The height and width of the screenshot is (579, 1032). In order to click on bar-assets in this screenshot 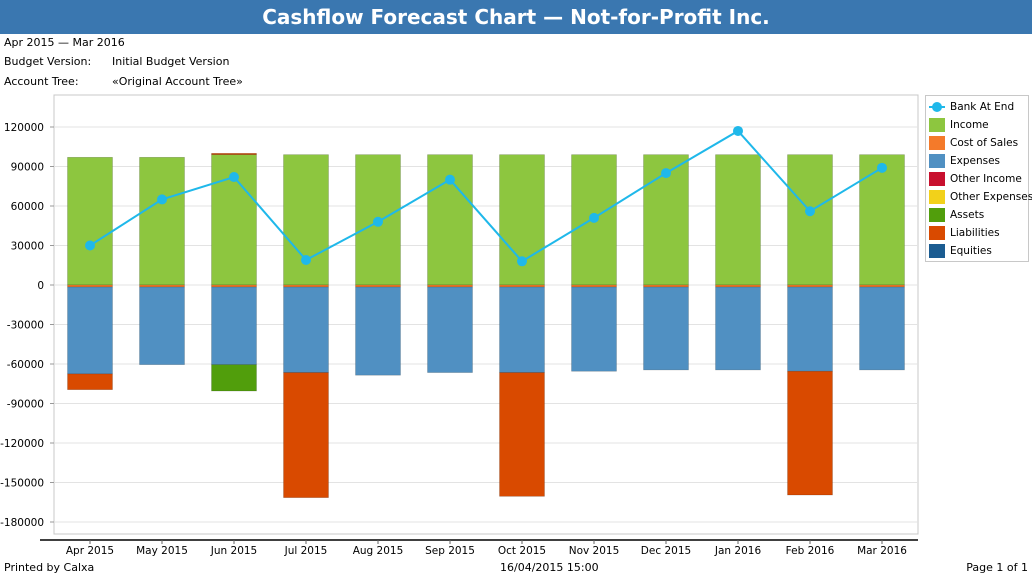, I will do `click(234, 378)`.